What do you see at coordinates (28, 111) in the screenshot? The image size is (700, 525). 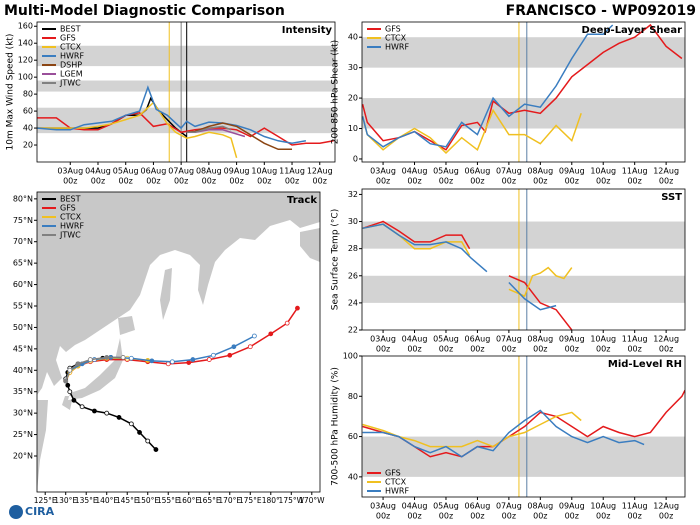 I see `y-tick-label: 60` at bounding box center [28, 111].